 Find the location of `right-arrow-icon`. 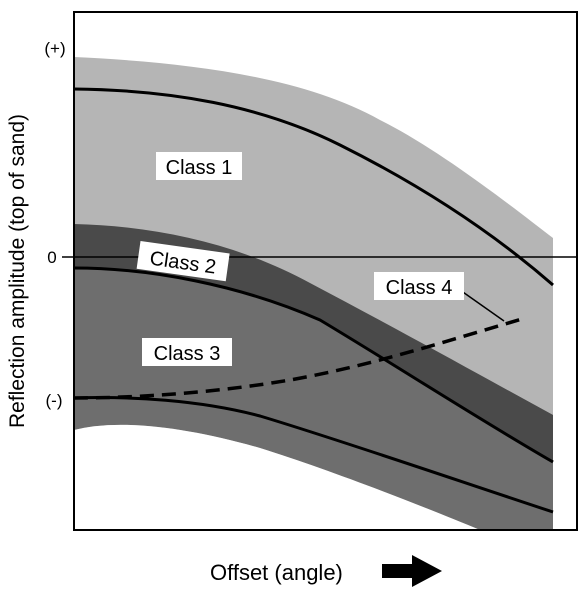

right-arrow-icon is located at coordinates (412, 571).